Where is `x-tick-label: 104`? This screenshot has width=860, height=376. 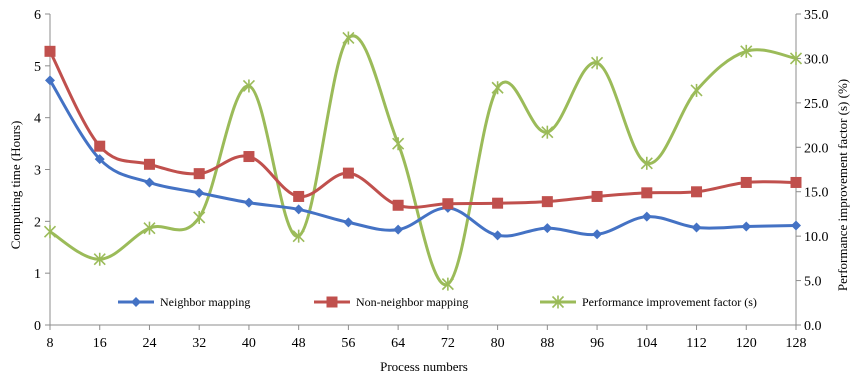
x-tick-label: 104 is located at coordinates (646, 343).